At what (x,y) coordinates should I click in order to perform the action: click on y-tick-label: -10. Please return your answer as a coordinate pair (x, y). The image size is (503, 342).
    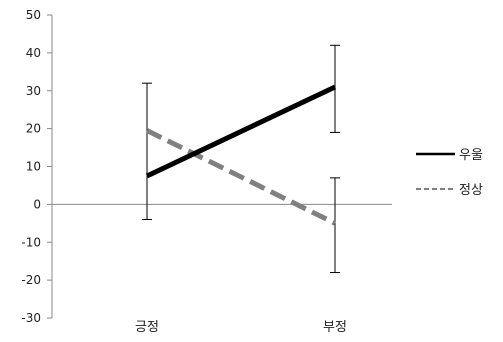
    Looking at the image, I should click on (31, 242).